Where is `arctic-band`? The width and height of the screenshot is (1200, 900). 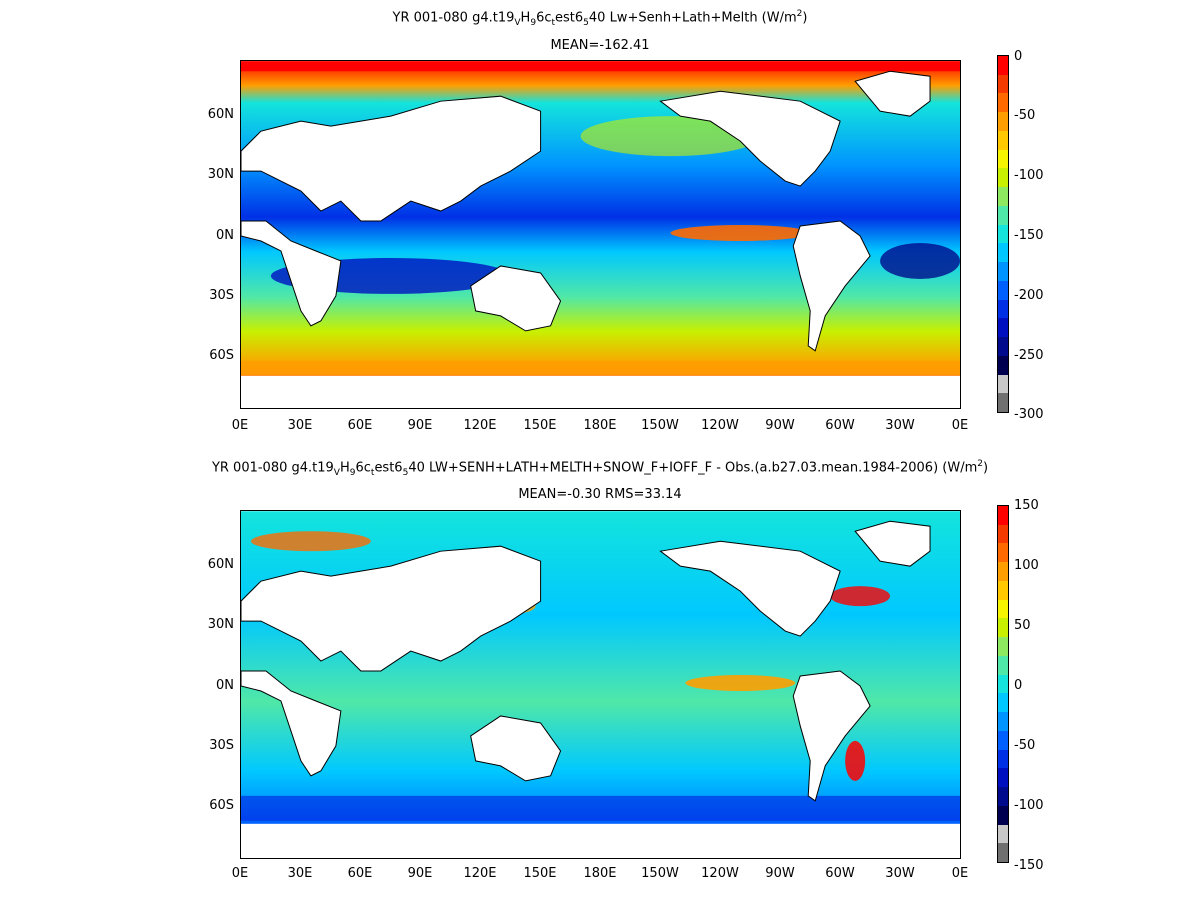
arctic-band is located at coordinates (600, 66).